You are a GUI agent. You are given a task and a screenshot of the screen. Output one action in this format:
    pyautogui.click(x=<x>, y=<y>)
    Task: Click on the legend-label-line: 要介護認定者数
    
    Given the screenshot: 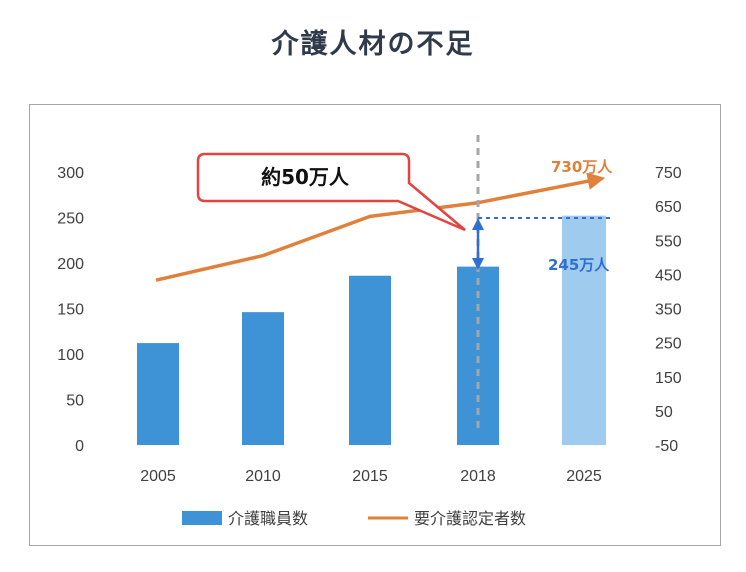 What is the action you would take?
    pyautogui.click(x=470, y=518)
    